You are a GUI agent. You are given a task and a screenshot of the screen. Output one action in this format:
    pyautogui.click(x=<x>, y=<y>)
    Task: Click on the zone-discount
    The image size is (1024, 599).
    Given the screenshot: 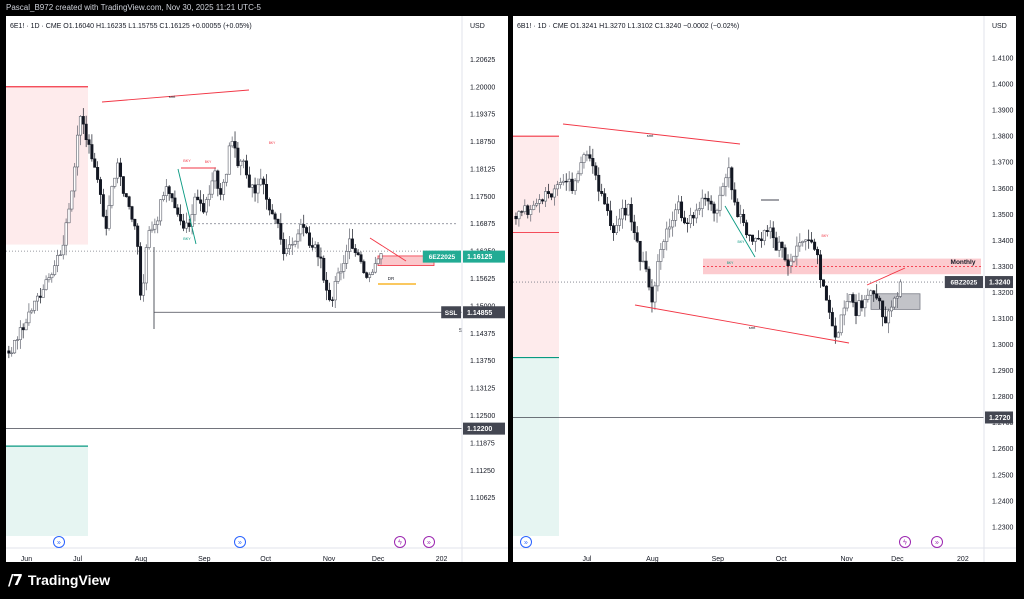 What is the action you would take?
    pyautogui.click(x=536, y=446)
    